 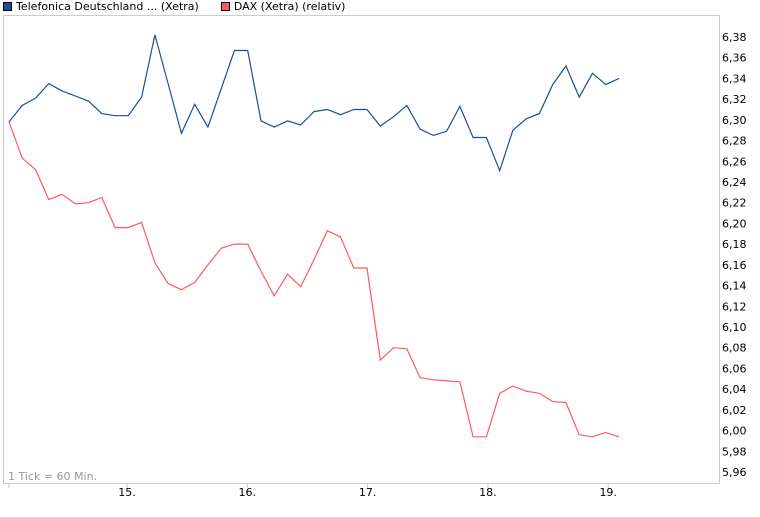 I want to click on y-tick-label: 6,14, so click(x=734, y=286).